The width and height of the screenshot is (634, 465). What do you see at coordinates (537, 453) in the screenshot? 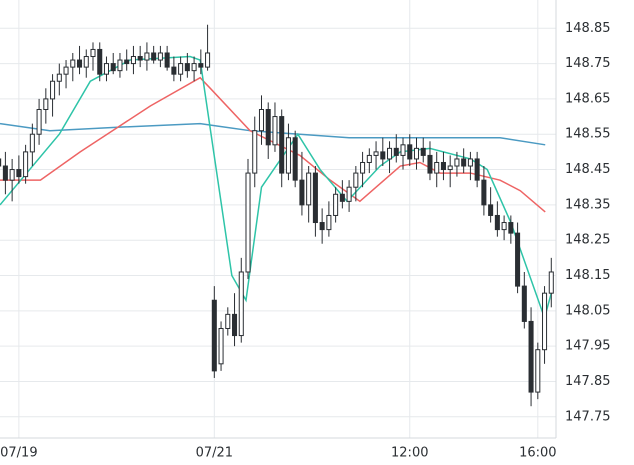
I see `x-tick-label: 16:00` at bounding box center [537, 453].